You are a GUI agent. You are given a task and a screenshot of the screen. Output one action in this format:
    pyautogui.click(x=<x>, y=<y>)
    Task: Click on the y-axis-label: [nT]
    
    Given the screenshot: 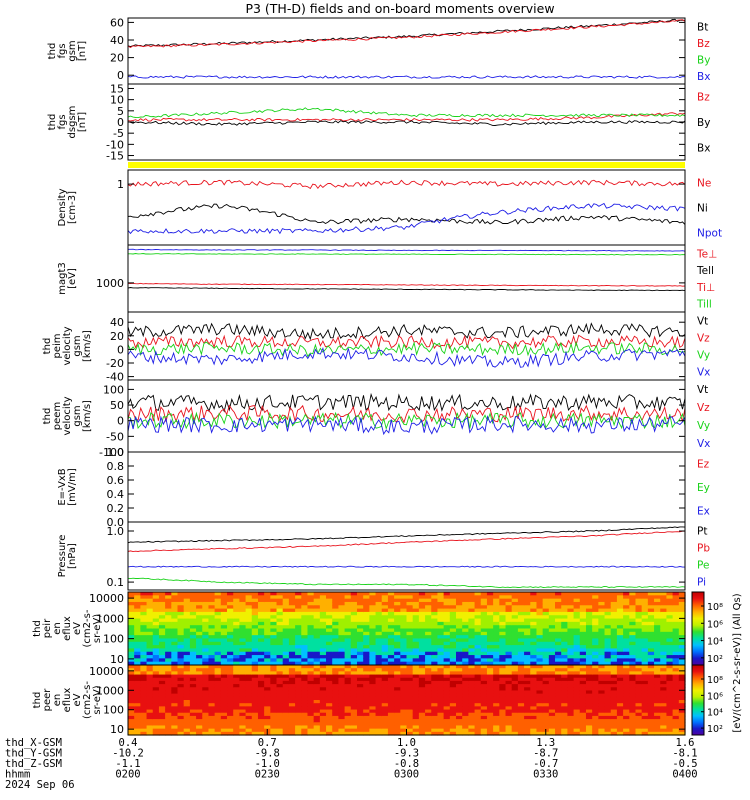 What is the action you would take?
    pyautogui.click(x=82, y=122)
    